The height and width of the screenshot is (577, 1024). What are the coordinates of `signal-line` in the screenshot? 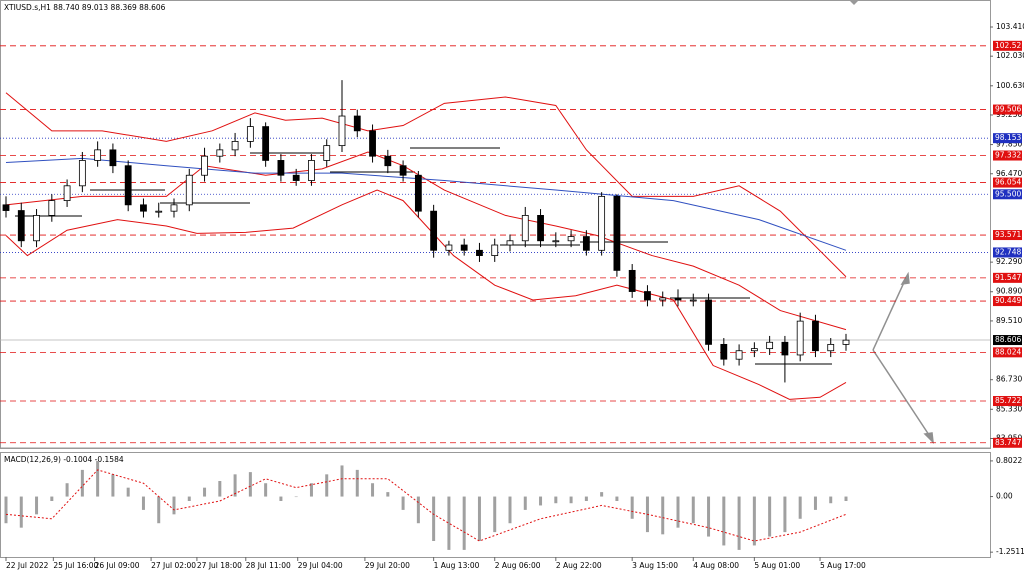 It's located at (426, 505).